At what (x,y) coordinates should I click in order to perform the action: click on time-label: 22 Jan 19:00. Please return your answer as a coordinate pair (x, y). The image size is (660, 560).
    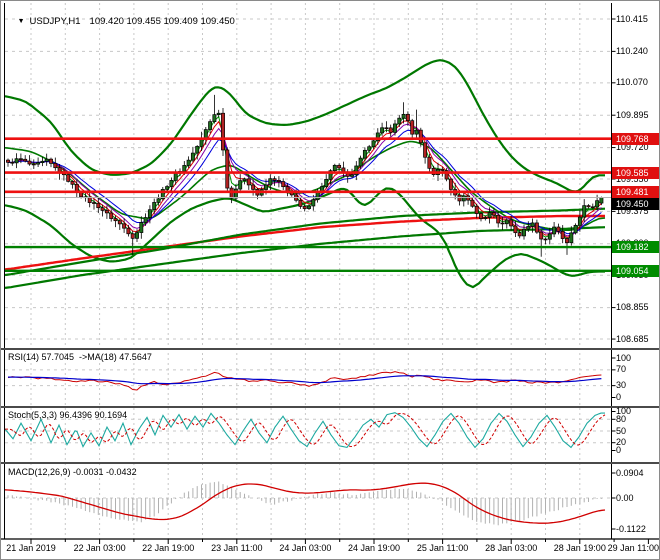
    Looking at the image, I should click on (168, 548).